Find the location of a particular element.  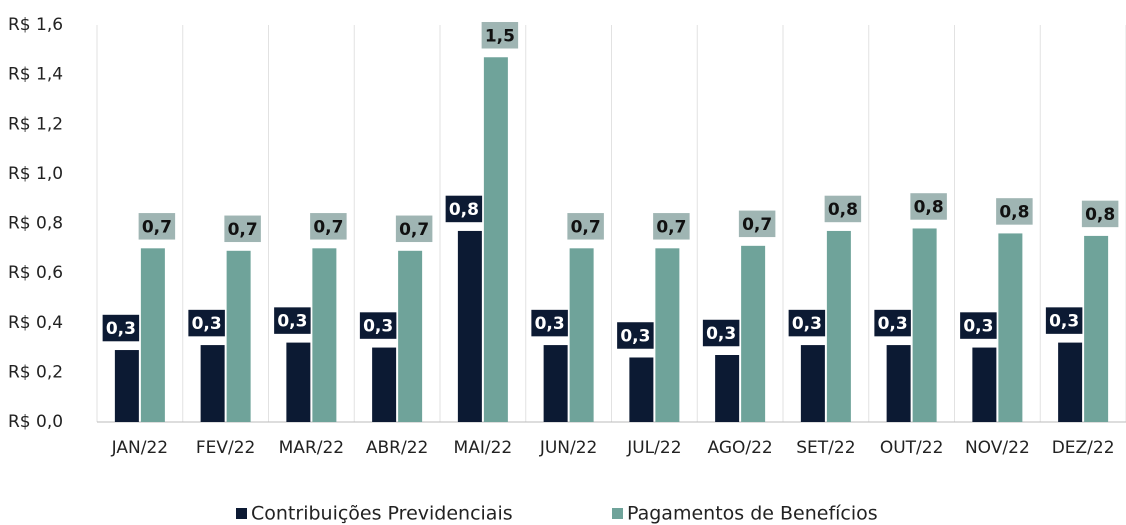

legend-label: Pagamentos de Benefícios is located at coordinates (752, 514).